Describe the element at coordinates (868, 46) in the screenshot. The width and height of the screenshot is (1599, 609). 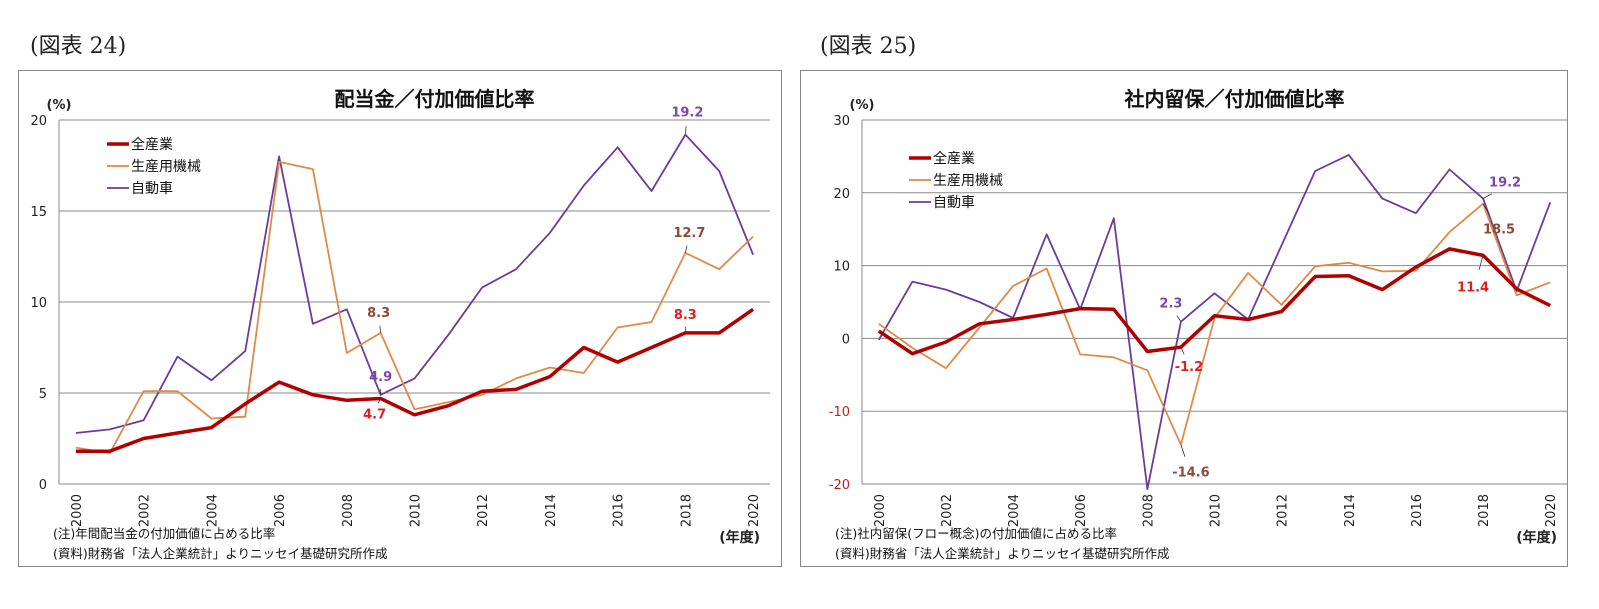
I see `figure-25-label: (図表 25)` at that location.